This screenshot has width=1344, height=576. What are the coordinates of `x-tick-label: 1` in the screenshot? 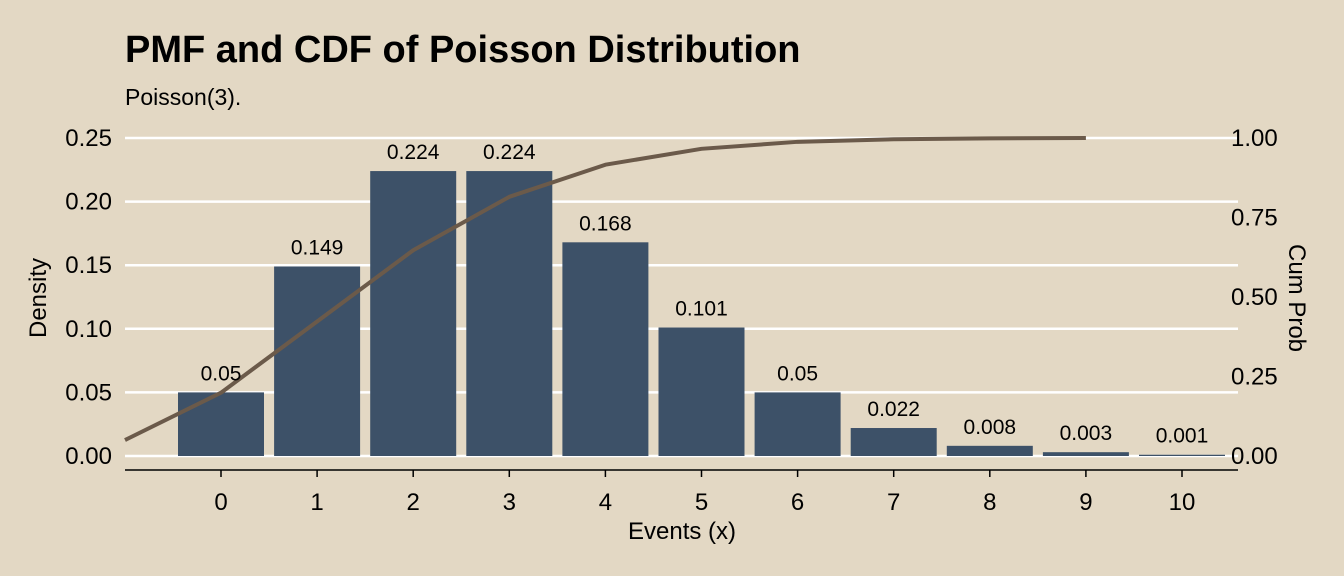 It's located at (316, 502).